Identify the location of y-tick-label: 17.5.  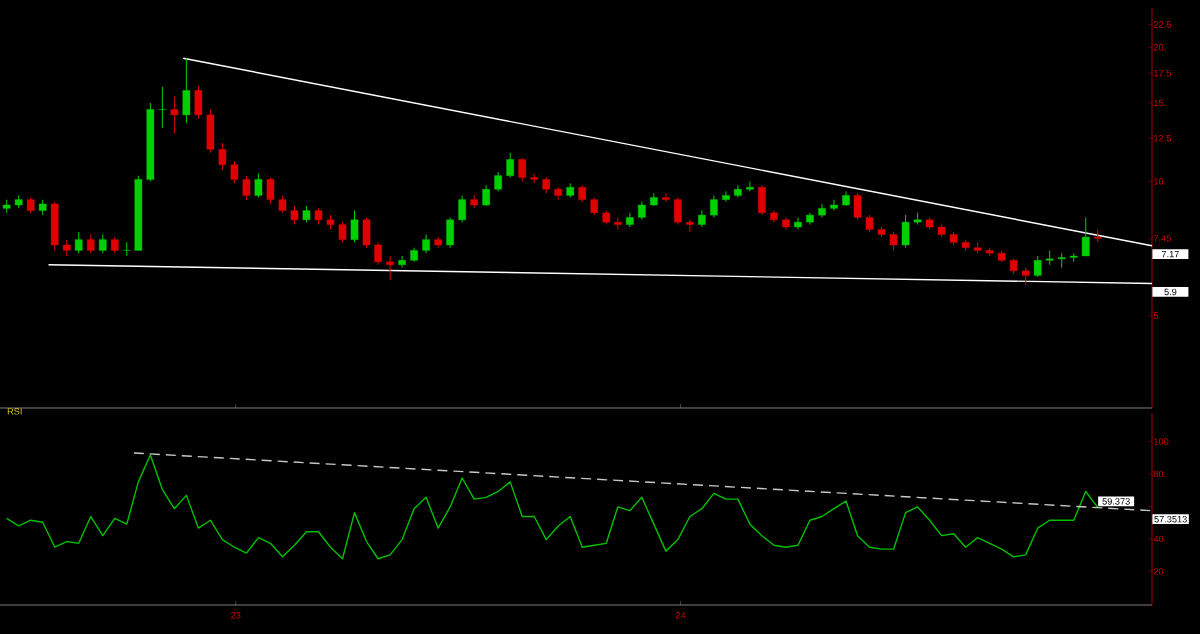
(1162, 73).